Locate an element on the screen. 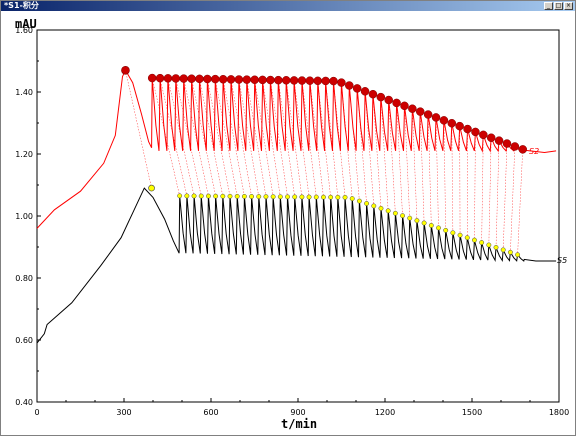 This screenshot has height=436, width=576. x-axis-title: t/min is located at coordinates (299, 424).